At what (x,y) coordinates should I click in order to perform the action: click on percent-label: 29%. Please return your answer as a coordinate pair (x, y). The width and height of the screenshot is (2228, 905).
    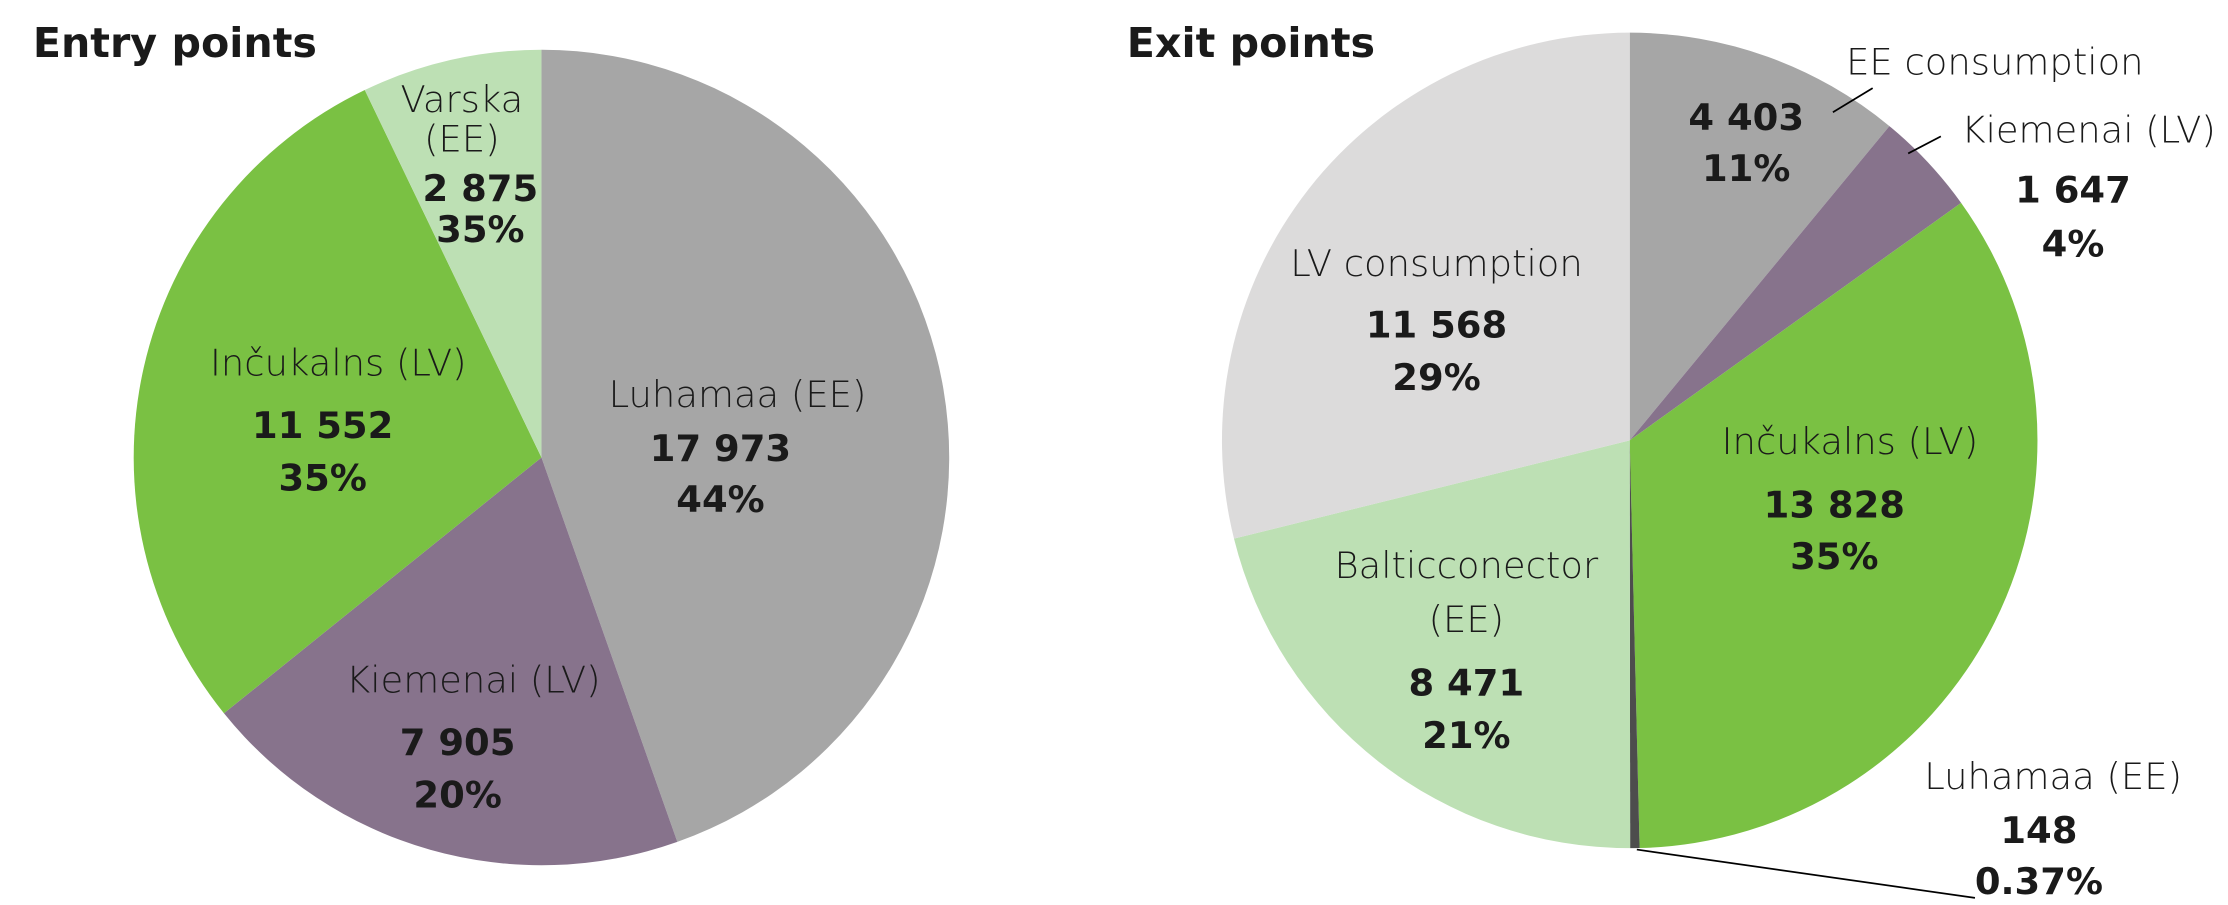
    Looking at the image, I should click on (1436, 377).